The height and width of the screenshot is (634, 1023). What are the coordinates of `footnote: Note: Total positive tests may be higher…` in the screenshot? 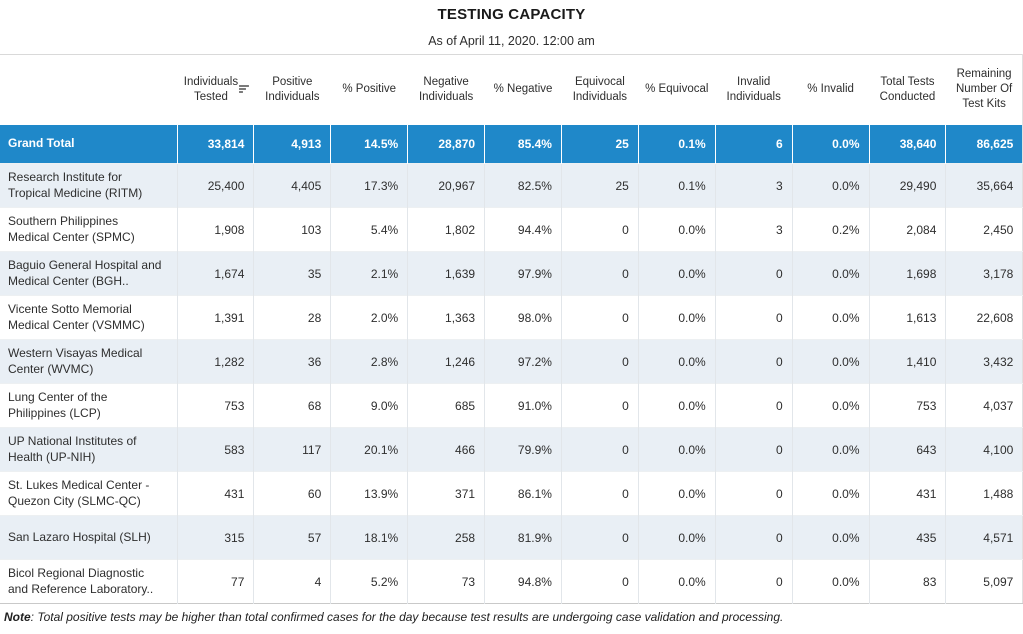 It's located at (511, 617).